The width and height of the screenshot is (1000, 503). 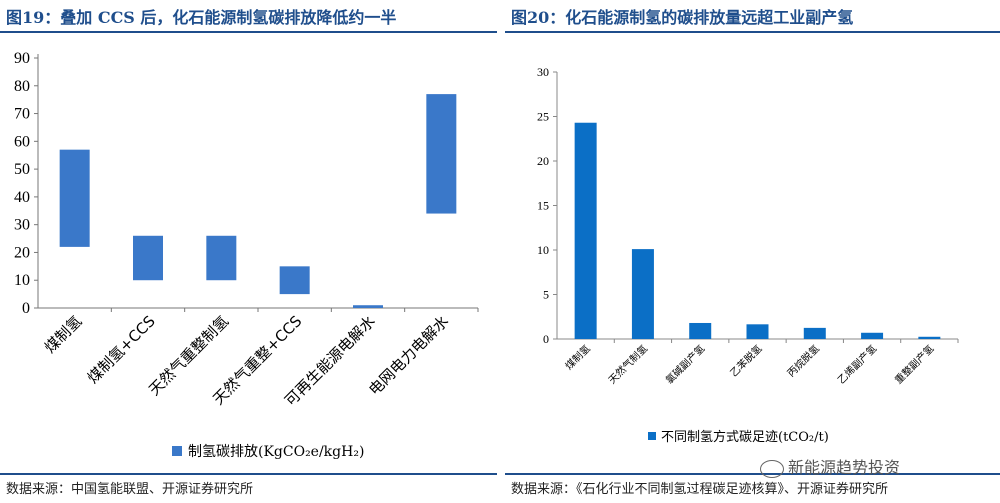 I want to click on left-figure-title: 图19：叠加 CCS 后，化石能源制氢碳排放降低约一半, so click(x=201, y=17).